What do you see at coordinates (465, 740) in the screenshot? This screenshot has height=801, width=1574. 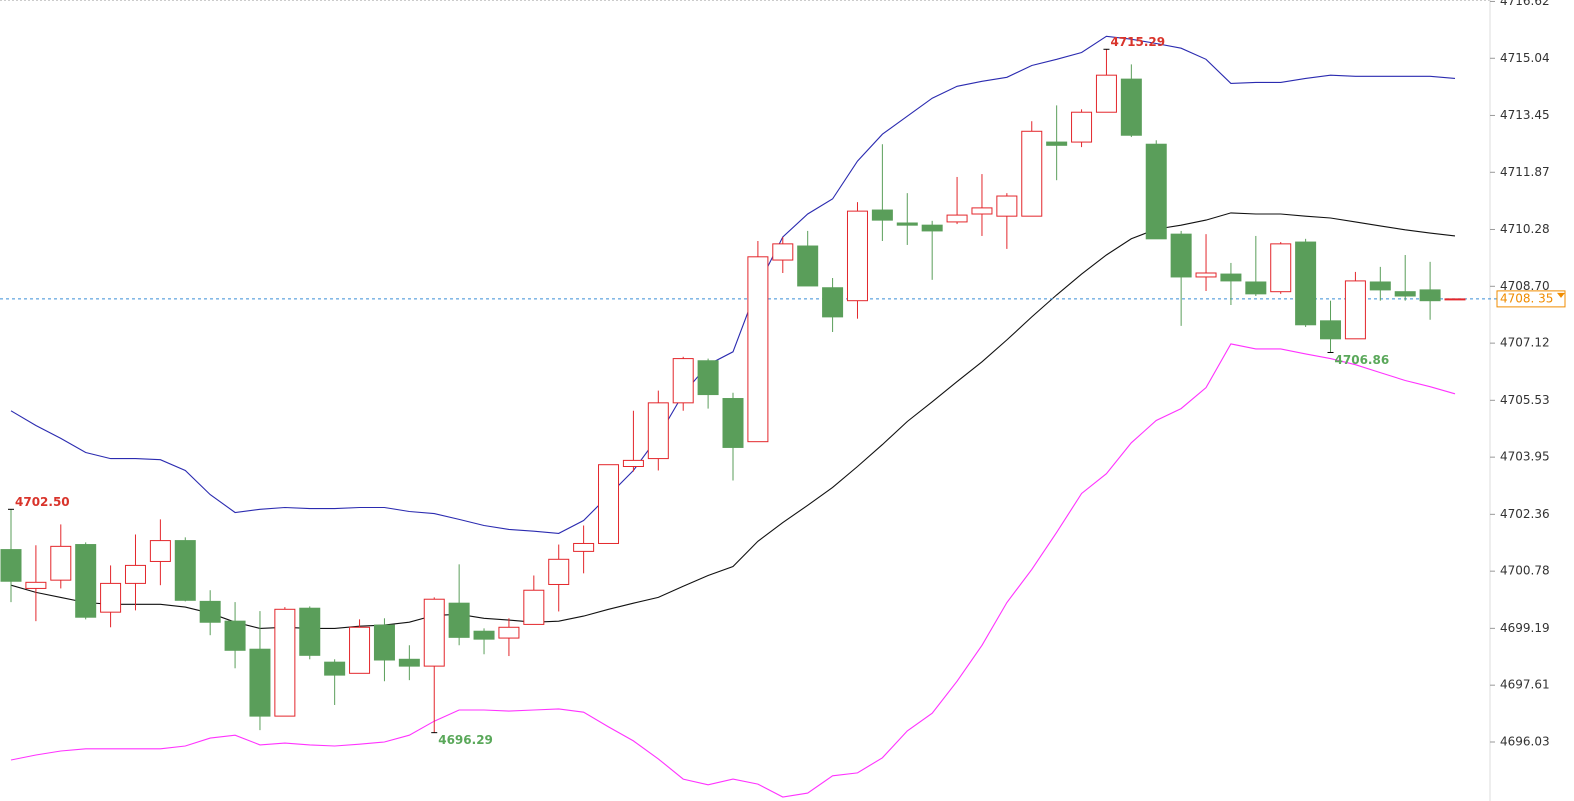 I see `extreme-label: 4696.29` at bounding box center [465, 740].